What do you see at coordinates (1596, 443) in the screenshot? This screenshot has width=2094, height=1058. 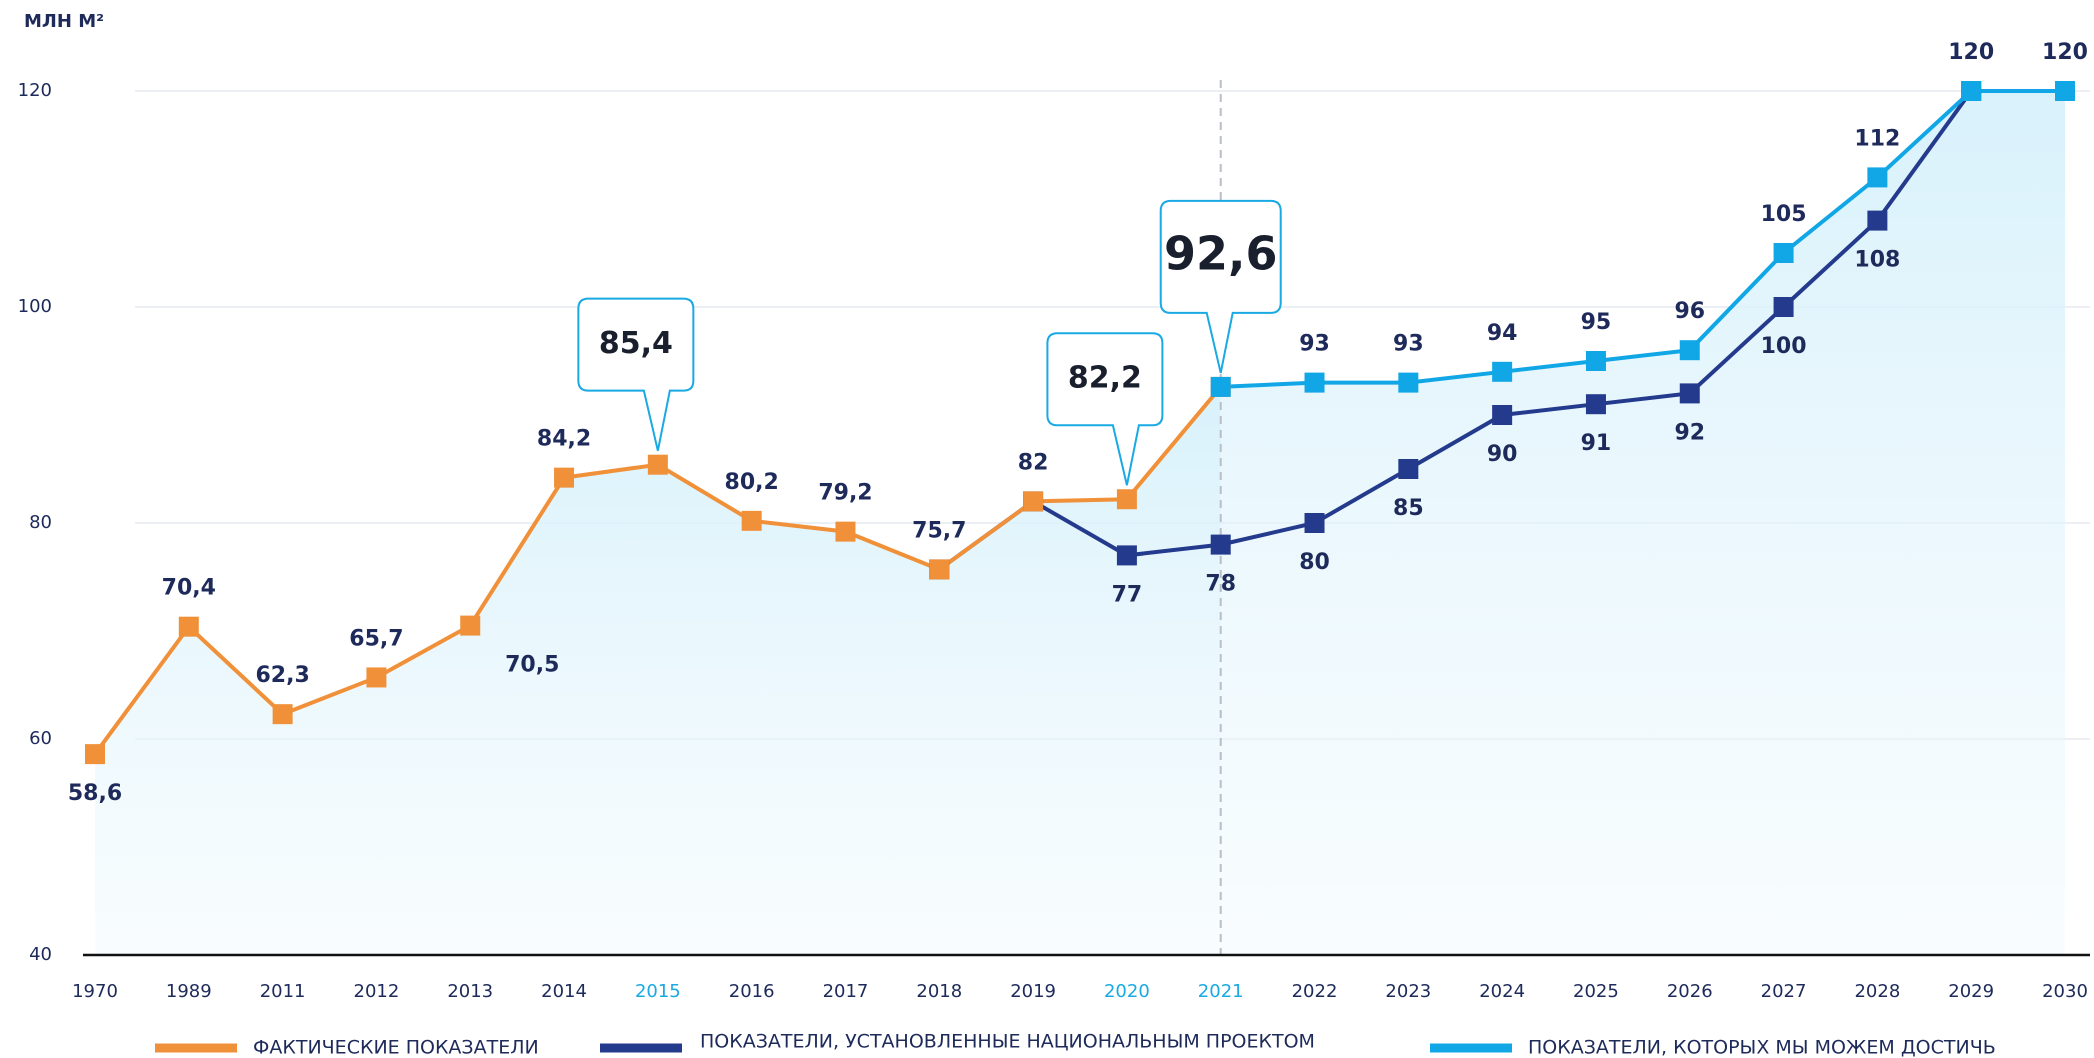 I see `data-label: 91` at bounding box center [1596, 443].